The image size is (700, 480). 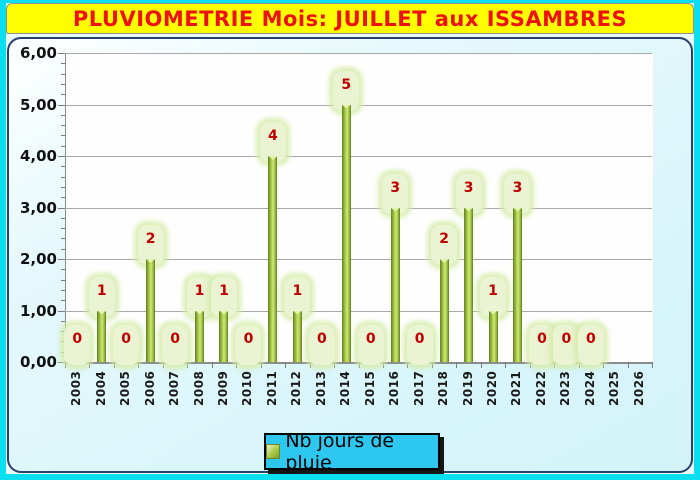 I want to click on x-axis-label-2026: 2026, so click(x=638, y=388).